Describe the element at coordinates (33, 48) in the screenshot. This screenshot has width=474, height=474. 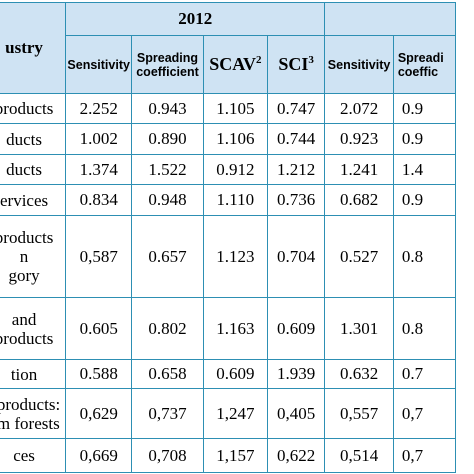
I see `industry-column-header: ustry` at that location.